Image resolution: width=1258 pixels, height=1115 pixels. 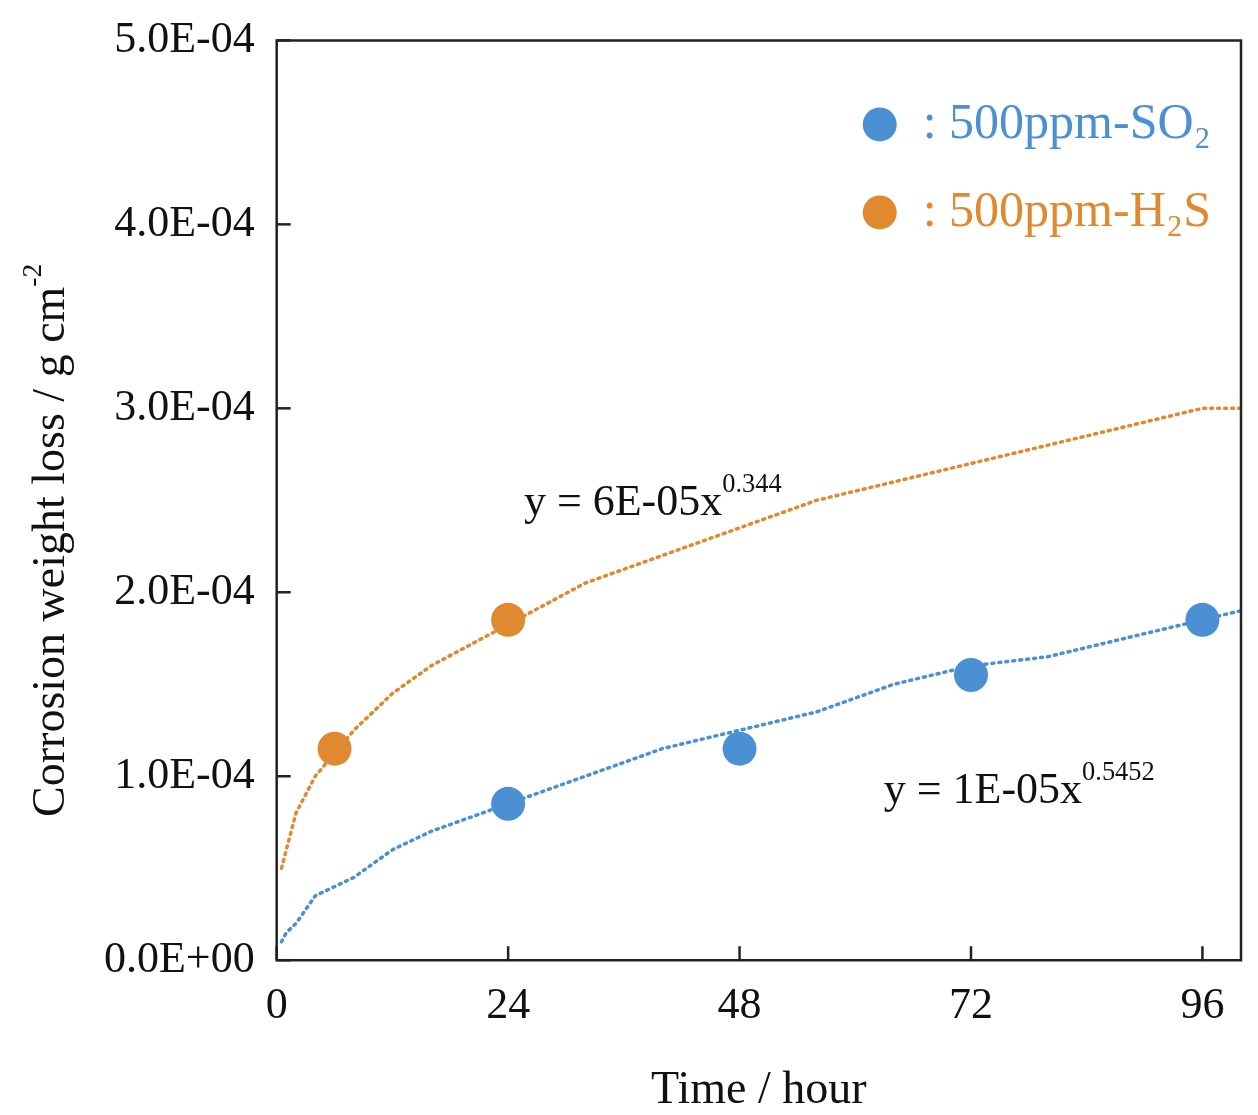 What do you see at coordinates (45, 540) in the screenshot?
I see `y-axis-title: Corrosion weight loss / g cm-2` at bounding box center [45, 540].